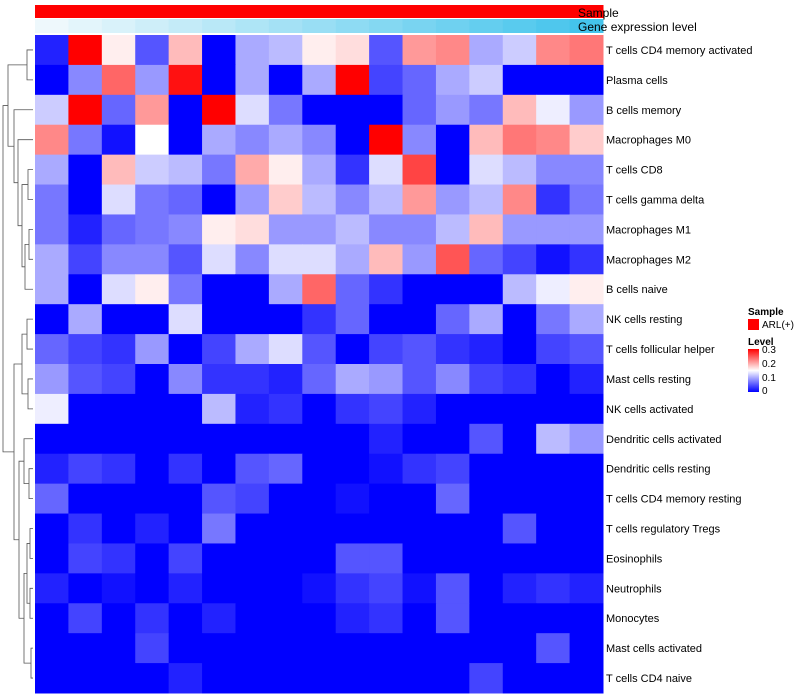 The height and width of the screenshot is (700, 800). Describe the element at coordinates (769, 364) in the screenshot. I see `legend-level-tick: 0.2` at that location.